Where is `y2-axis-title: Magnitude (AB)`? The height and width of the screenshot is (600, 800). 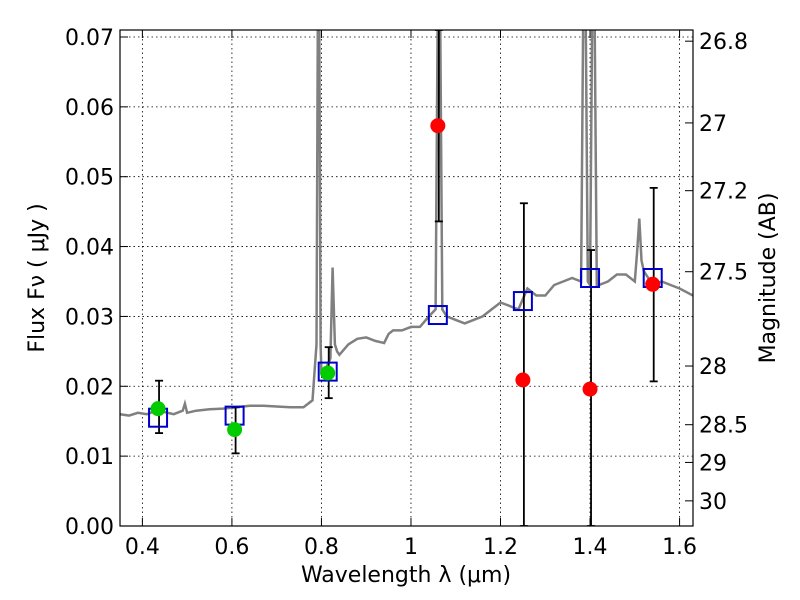 y2-axis-title: Magnitude (AB) is located at coordinates (768, 278).